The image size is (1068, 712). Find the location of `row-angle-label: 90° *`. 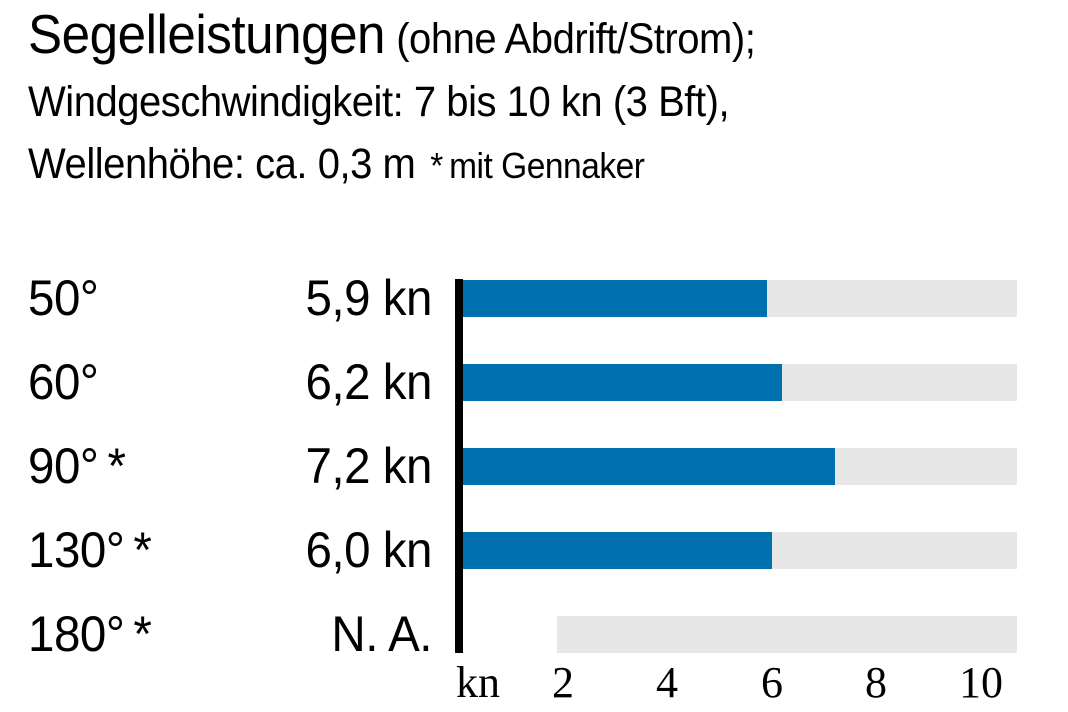

row-angle-label: 90° * is located at coordinates (77, 466).